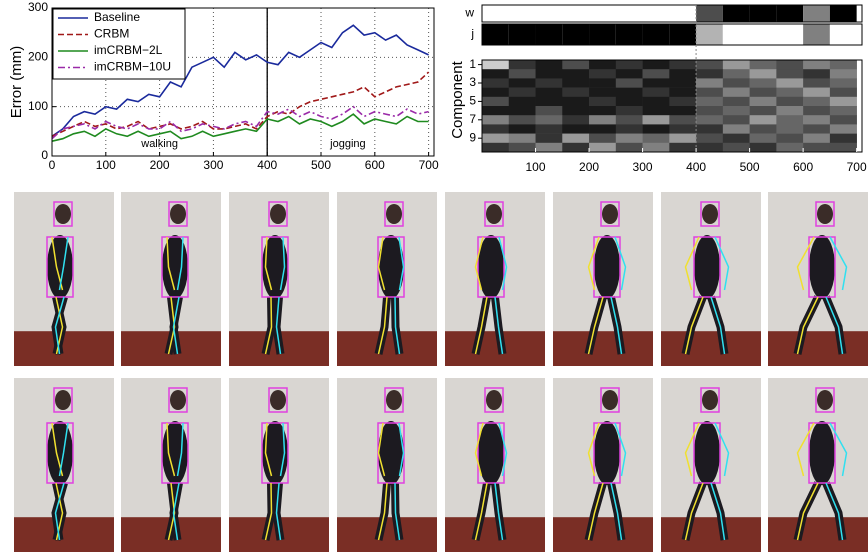 Image resolution: width=868 pixels, height=556 pixels. I want to click on legend-label: imCRBM−10U, so click(132, 67).